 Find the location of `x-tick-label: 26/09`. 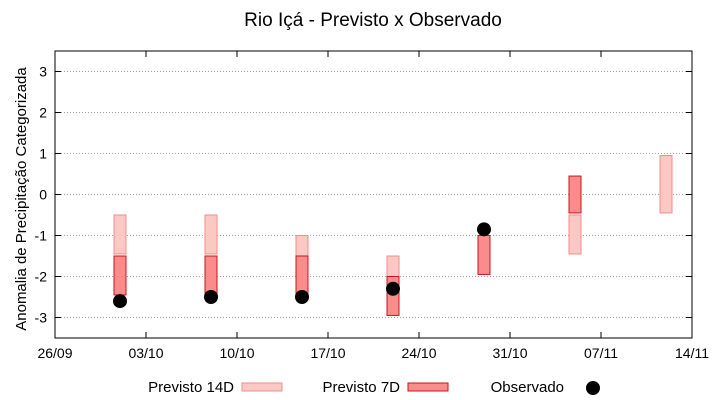

x-tick-label: 26/09 is located at coordinates (54, 353).